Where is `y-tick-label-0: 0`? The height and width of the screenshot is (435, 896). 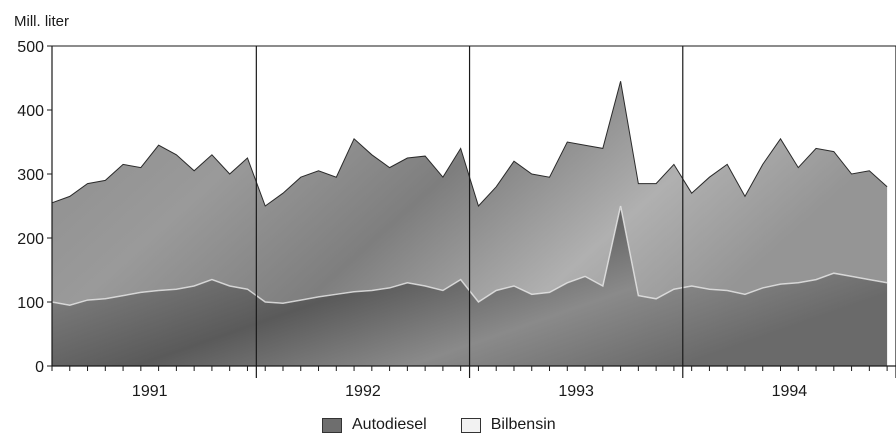
y-tick-label-0: 0 is located at coordinates (39, 367).